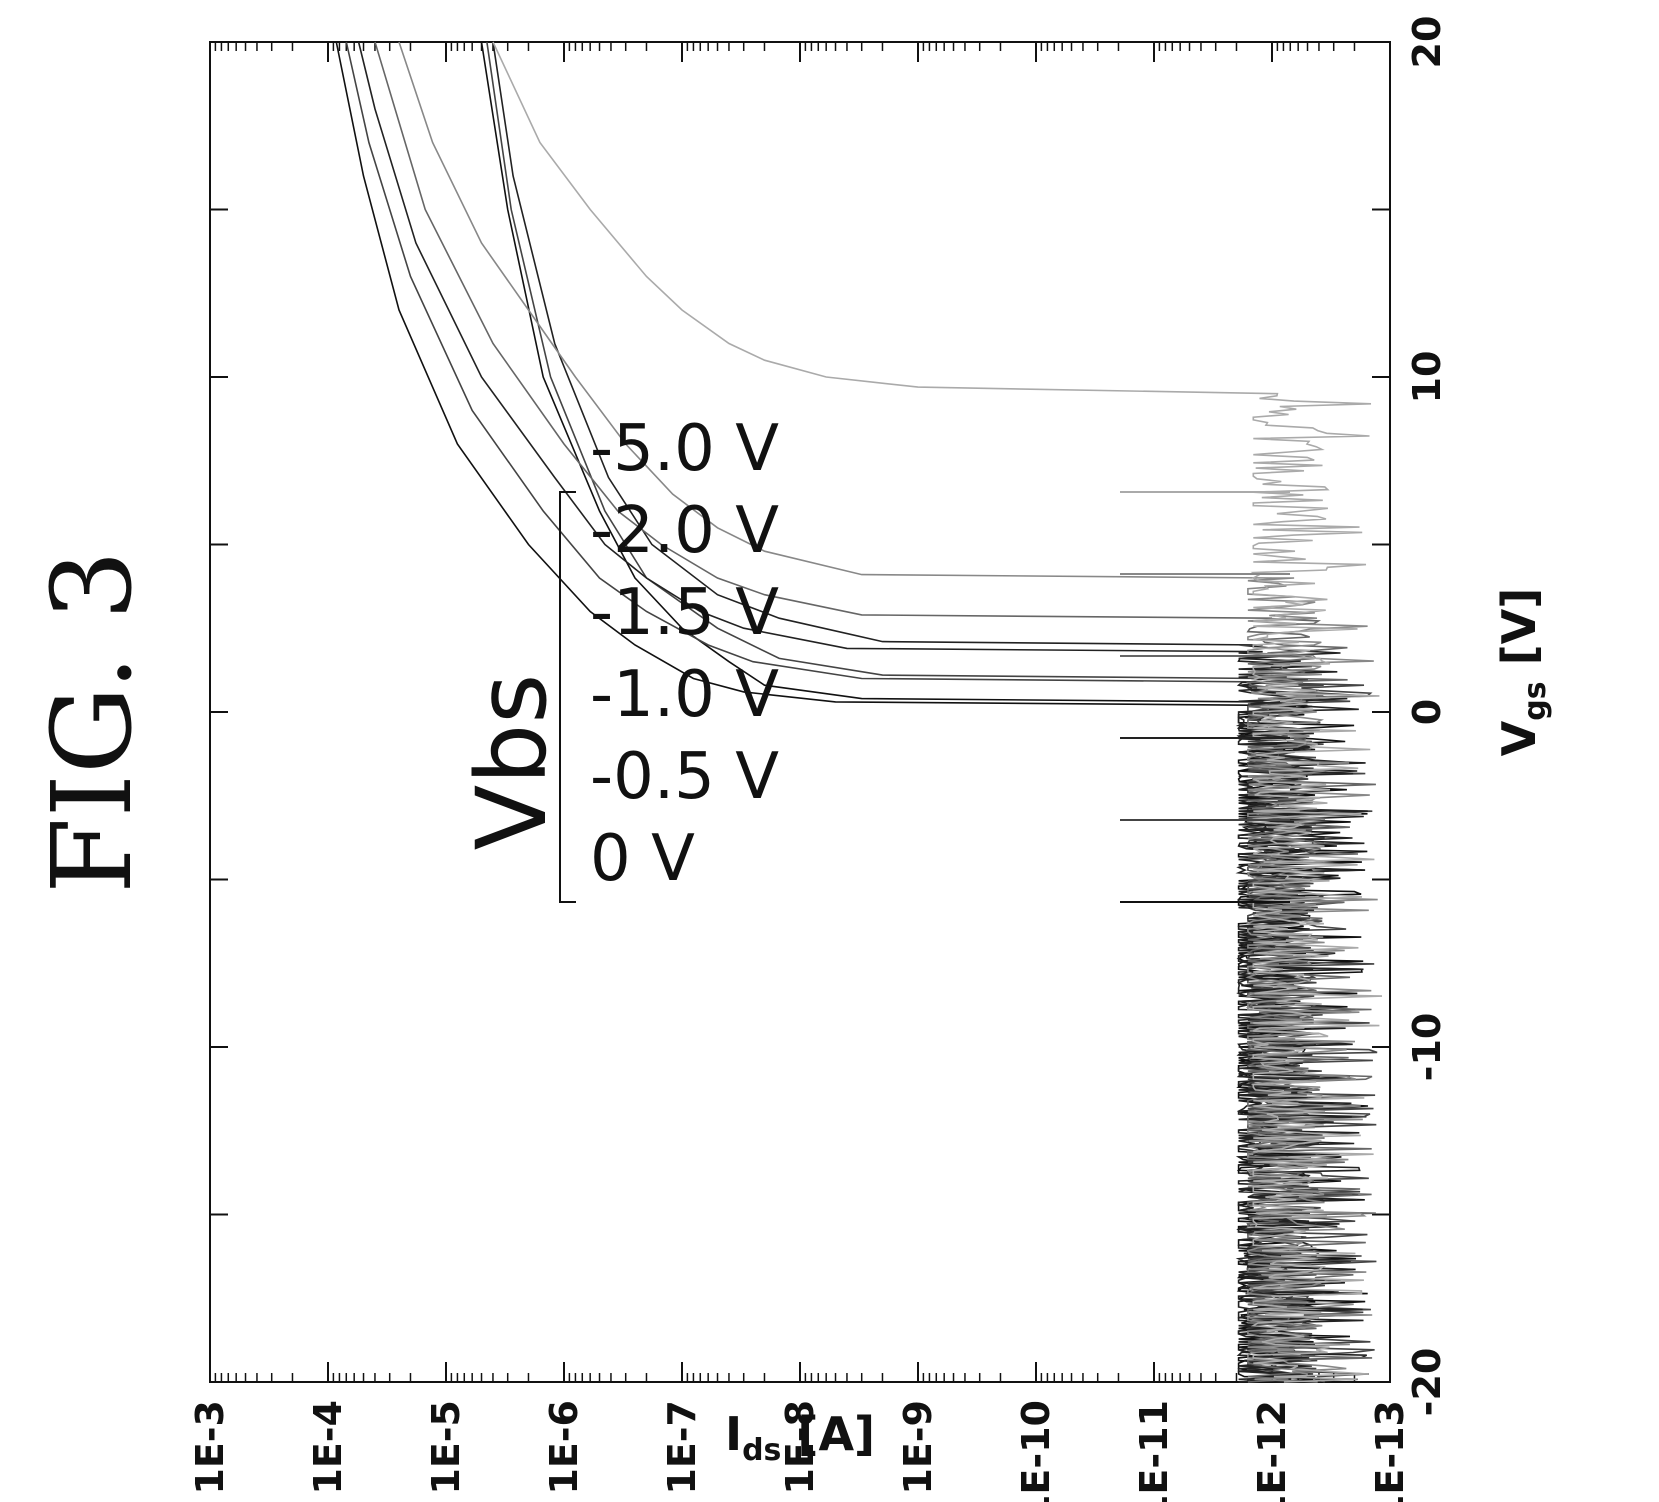 The image size is (1659, 1502). I want to click on legend-bracket, so click(567, 697).